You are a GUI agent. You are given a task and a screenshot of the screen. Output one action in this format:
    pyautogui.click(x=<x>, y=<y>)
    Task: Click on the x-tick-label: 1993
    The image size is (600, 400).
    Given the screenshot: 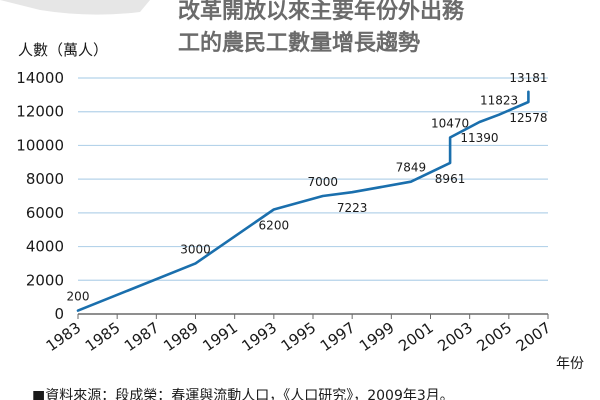 What is the action you would take?
    pyautogui.click(x=260, y=337)
    